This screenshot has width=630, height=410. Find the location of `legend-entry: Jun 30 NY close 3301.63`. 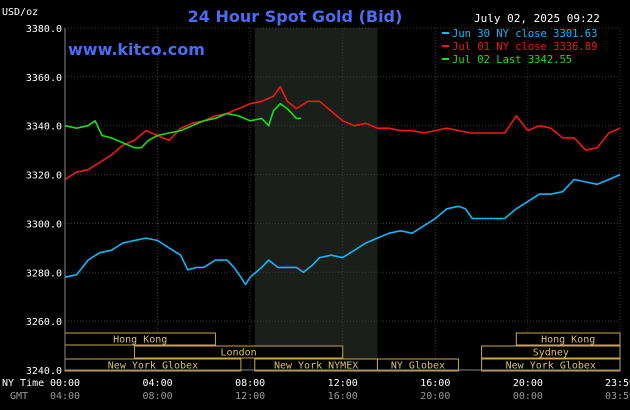

legend-entry: Jun 30 NY close 3301.63 is located at coordinates (519, 34).